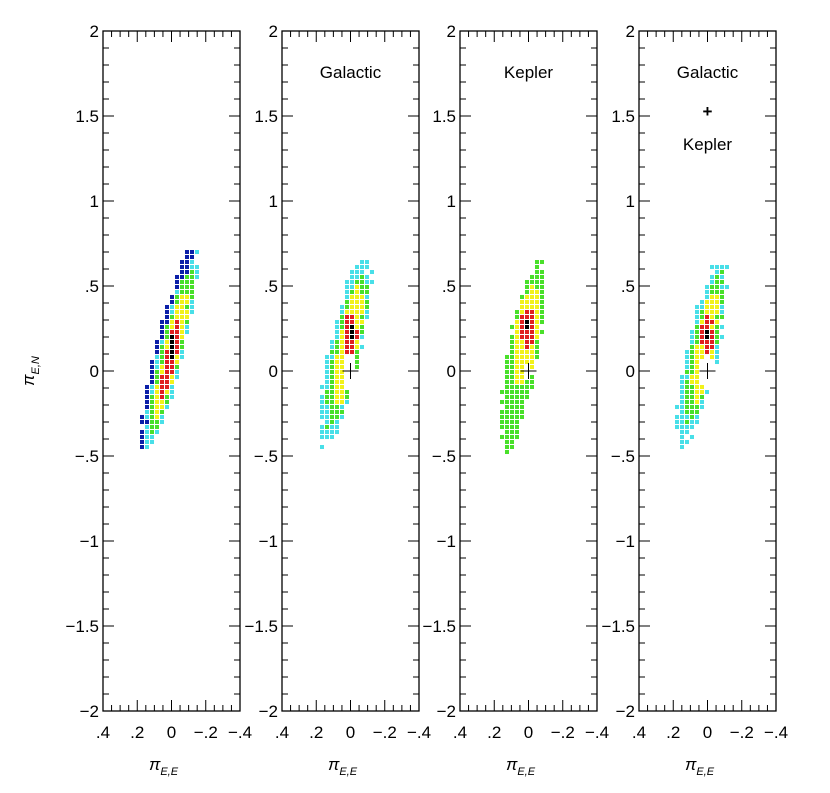 Image resolution: width=830 pixels, height=793 pixels. Describe the element at coordinates (171, 371) in the screenshot. I see `y-ticks` at that location.